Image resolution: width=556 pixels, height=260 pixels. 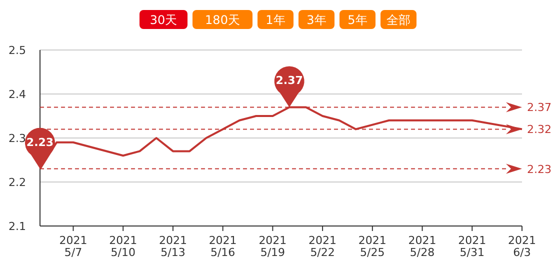 I want to click on x-tick-label: 2021 5/16, so click(x=222, y=246).